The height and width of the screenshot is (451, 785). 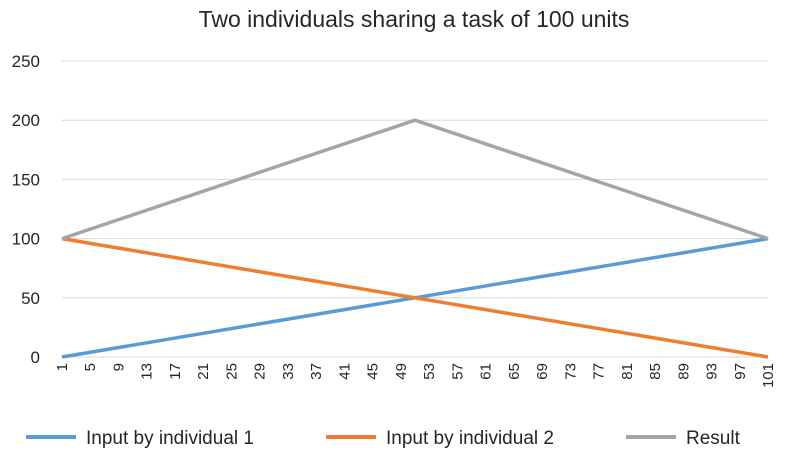 I want to click on x-tick-label: 33, so click(x=288, y=371).